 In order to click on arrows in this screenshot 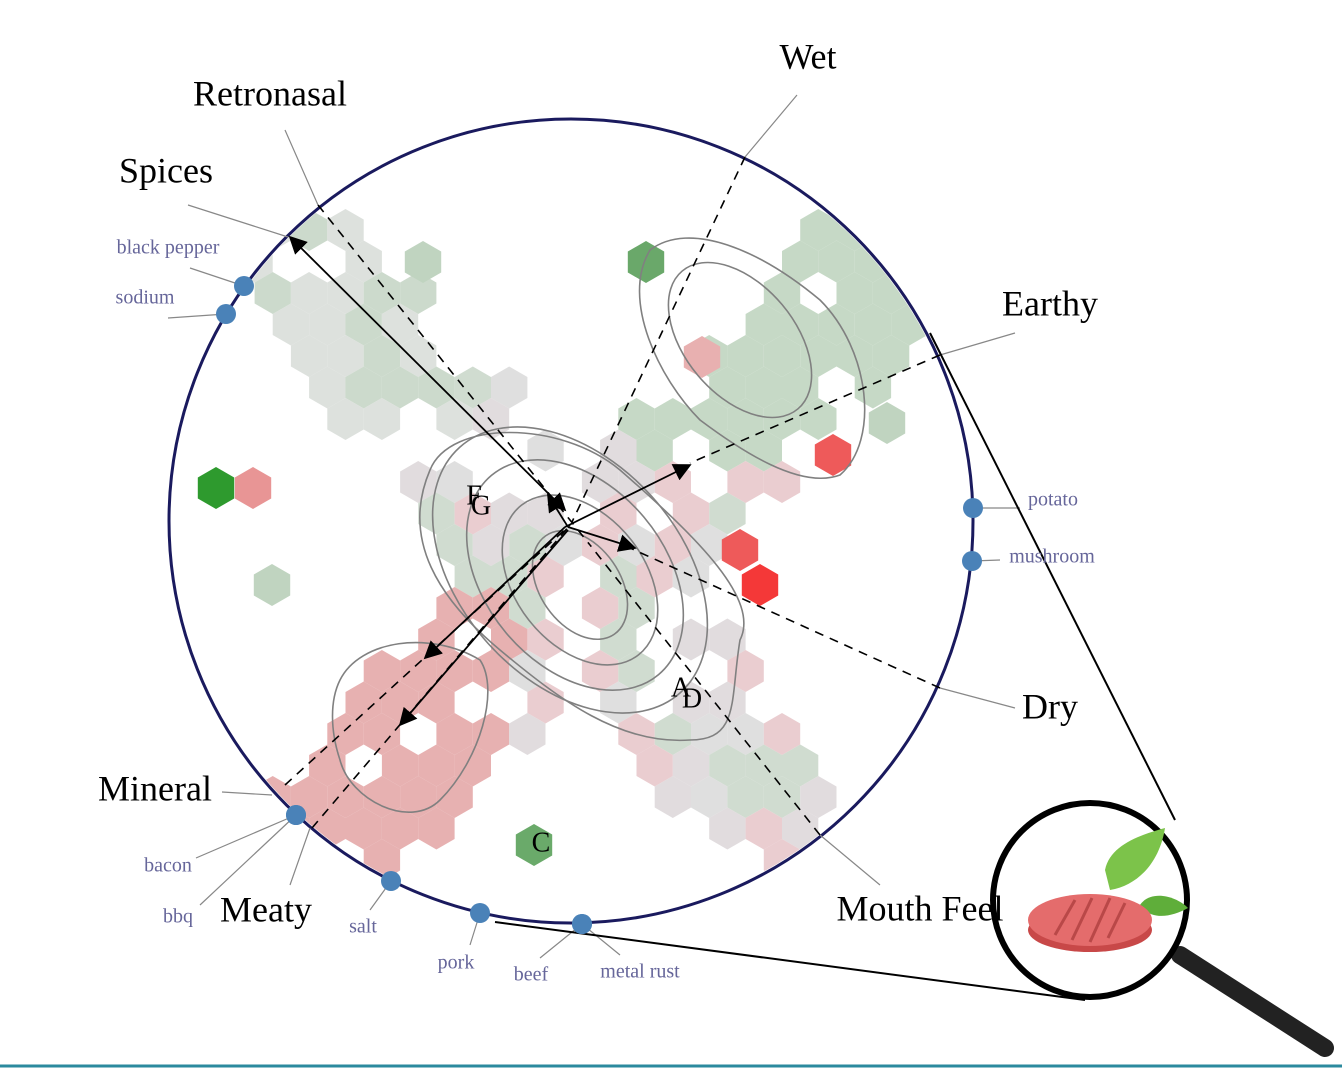, I will do `click(490, 481)`.